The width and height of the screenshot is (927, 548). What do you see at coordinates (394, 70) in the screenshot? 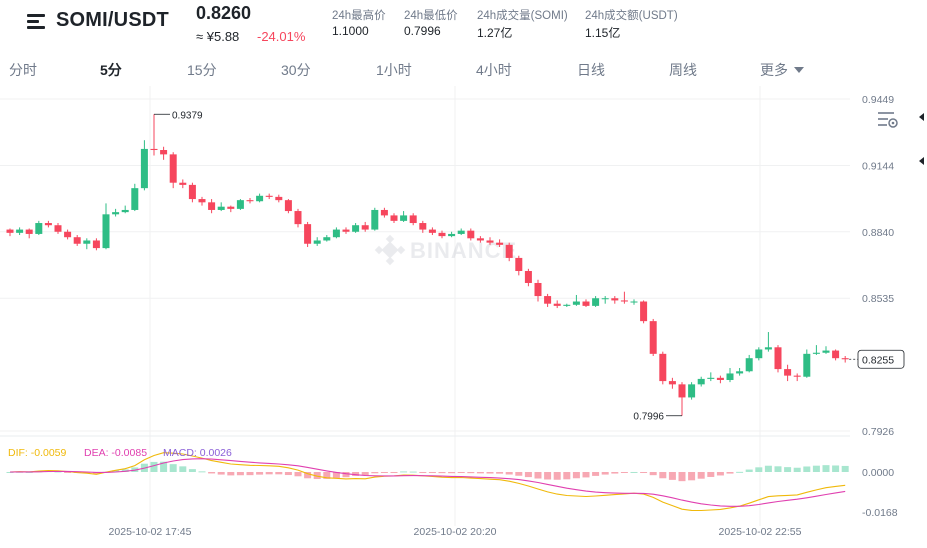
I see `tab-1h: 1小时` at bounding box center [394, 70].